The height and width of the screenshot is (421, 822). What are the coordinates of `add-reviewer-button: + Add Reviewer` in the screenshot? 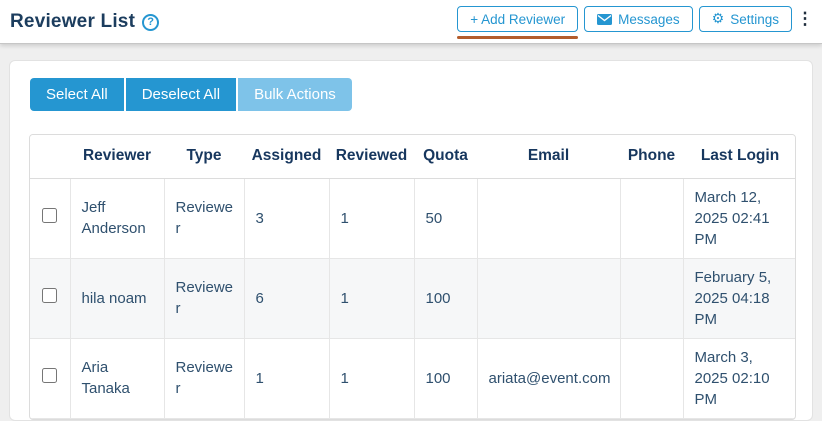 It's located at (518, 19).